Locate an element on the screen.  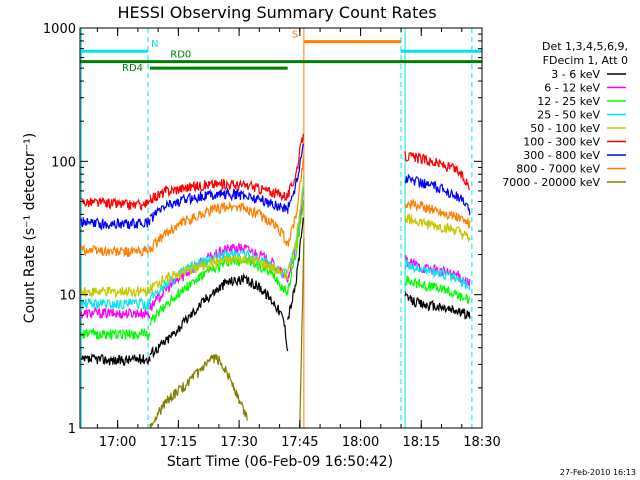
legend-header: FDecim 1, Att 0 is located at coordinates (585, 60).